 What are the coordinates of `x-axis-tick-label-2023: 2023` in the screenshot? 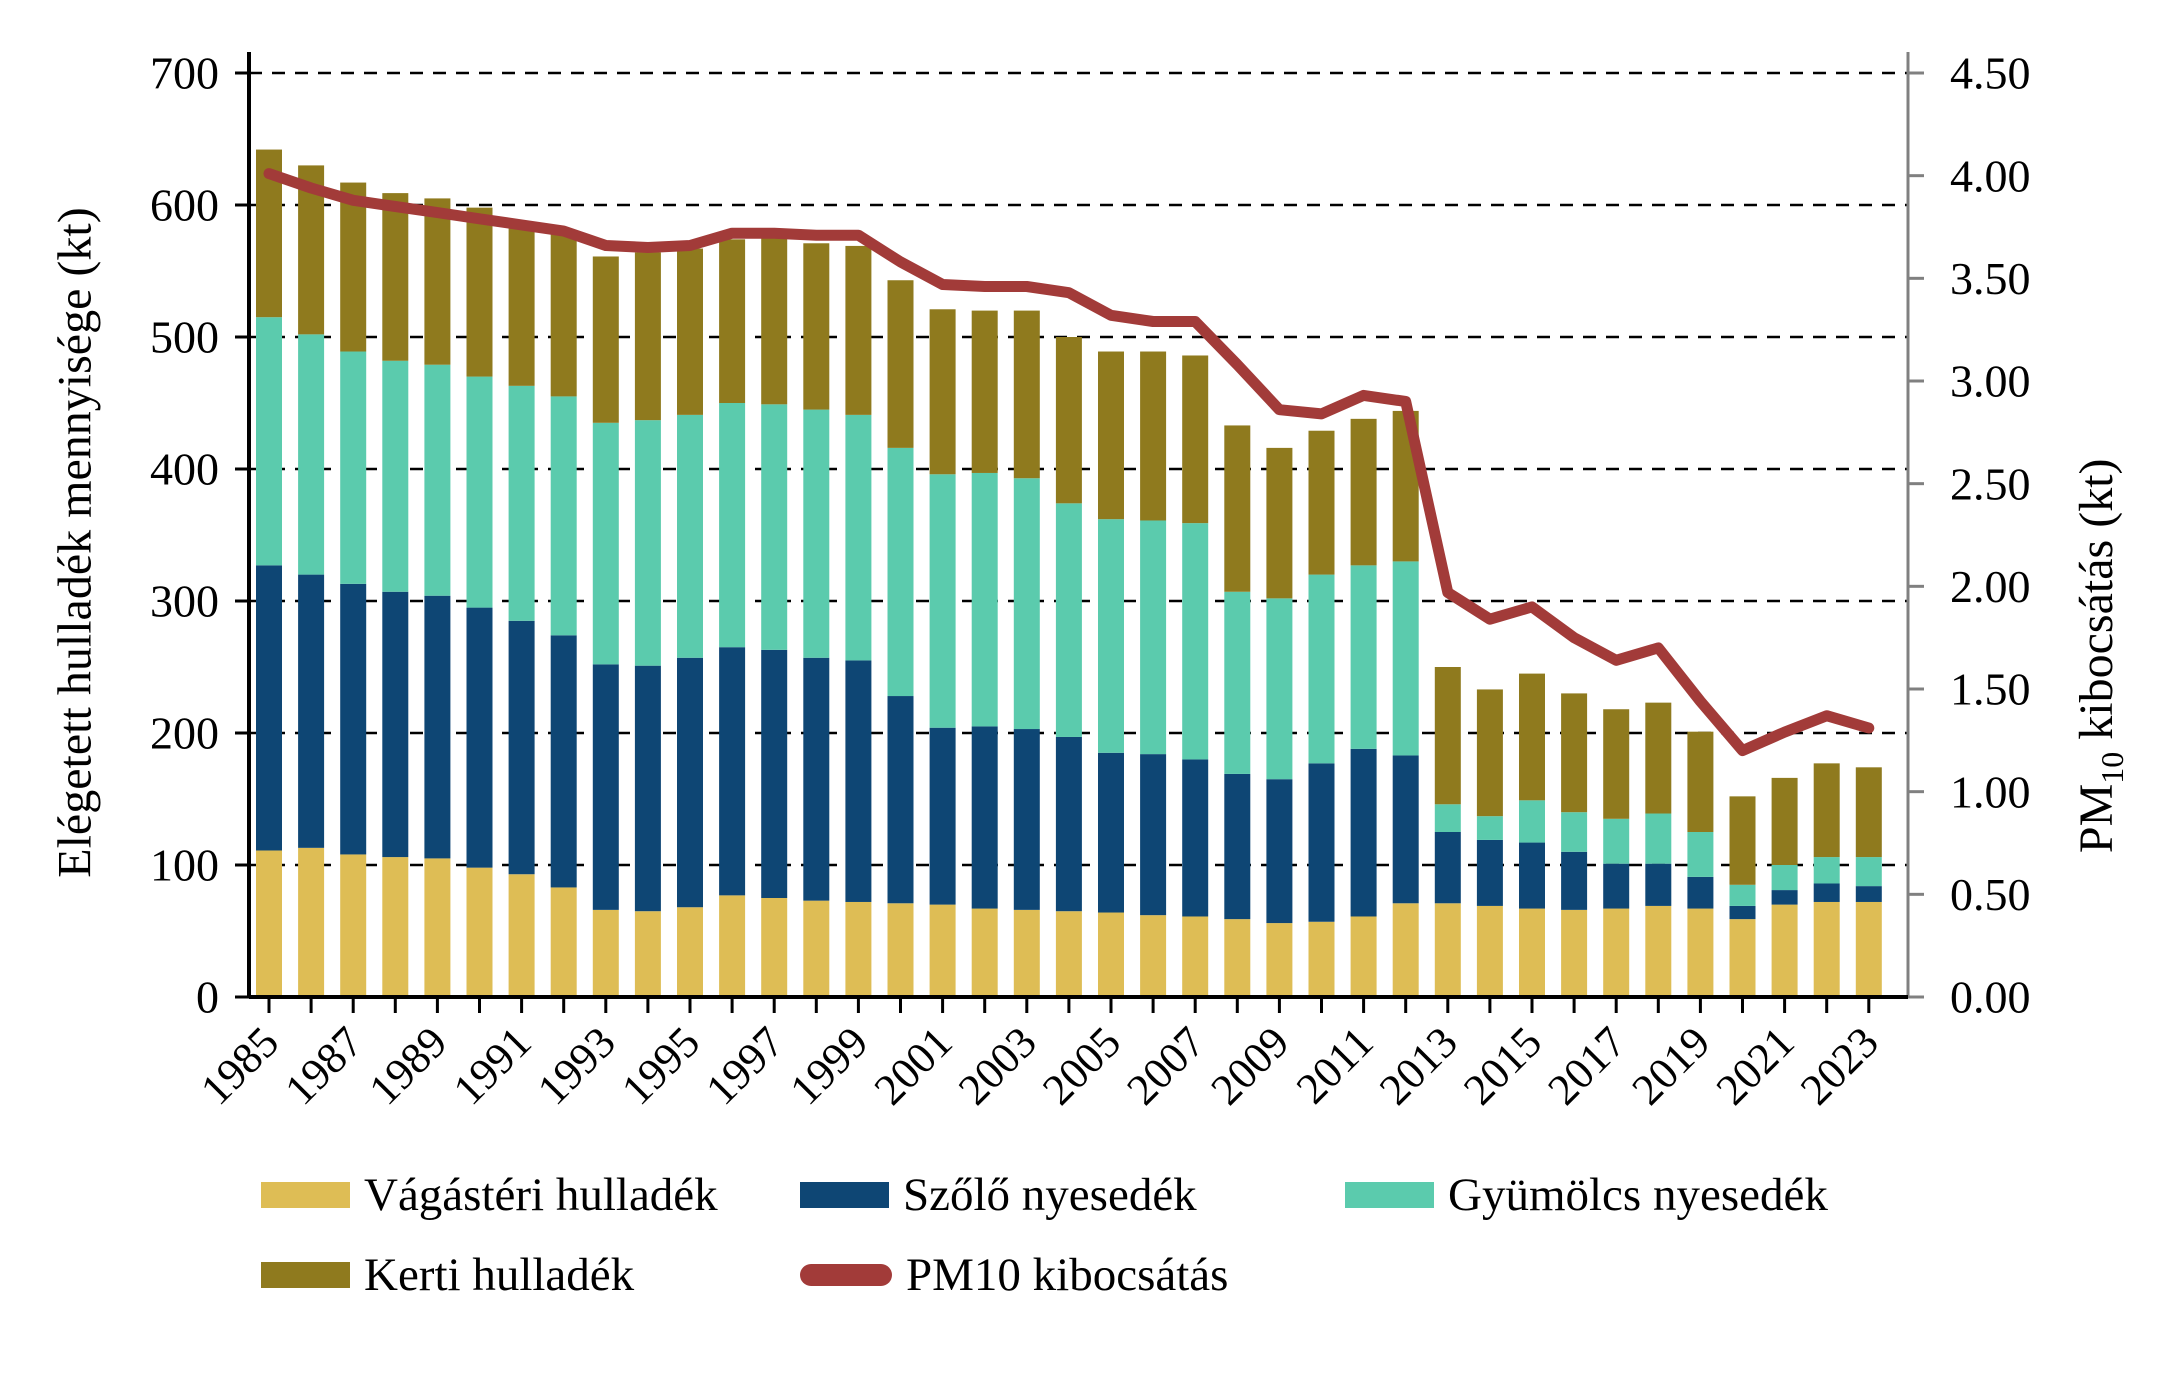 It's located at (1839, 1065).